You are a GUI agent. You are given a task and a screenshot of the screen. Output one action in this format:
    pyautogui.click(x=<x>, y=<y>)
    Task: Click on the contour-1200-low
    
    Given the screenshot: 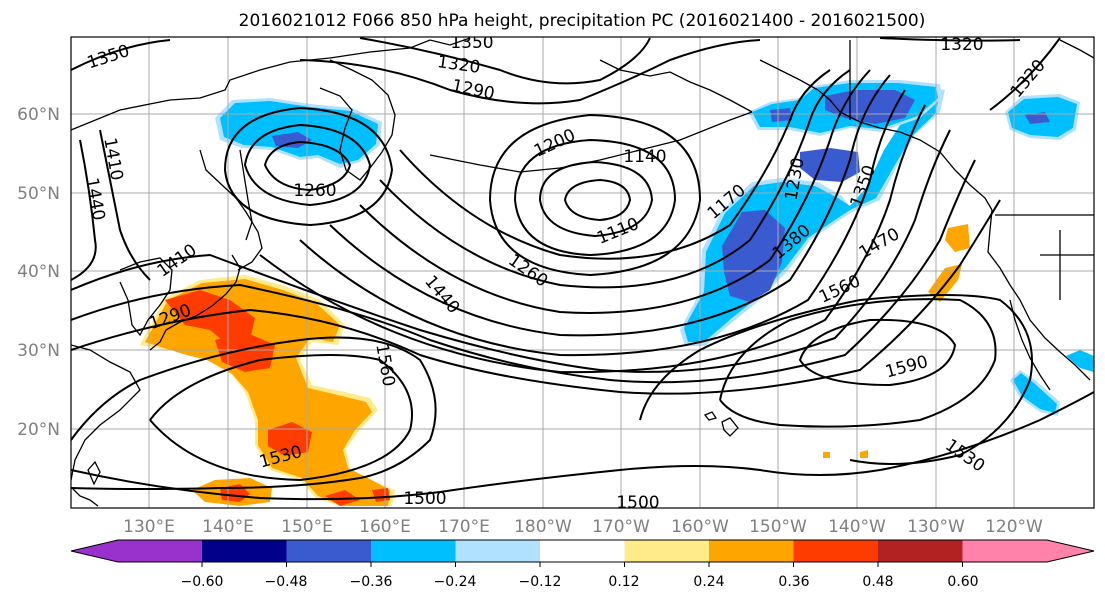 What is the action you would take?
    pyautogui.click(x=595, y=195)
    